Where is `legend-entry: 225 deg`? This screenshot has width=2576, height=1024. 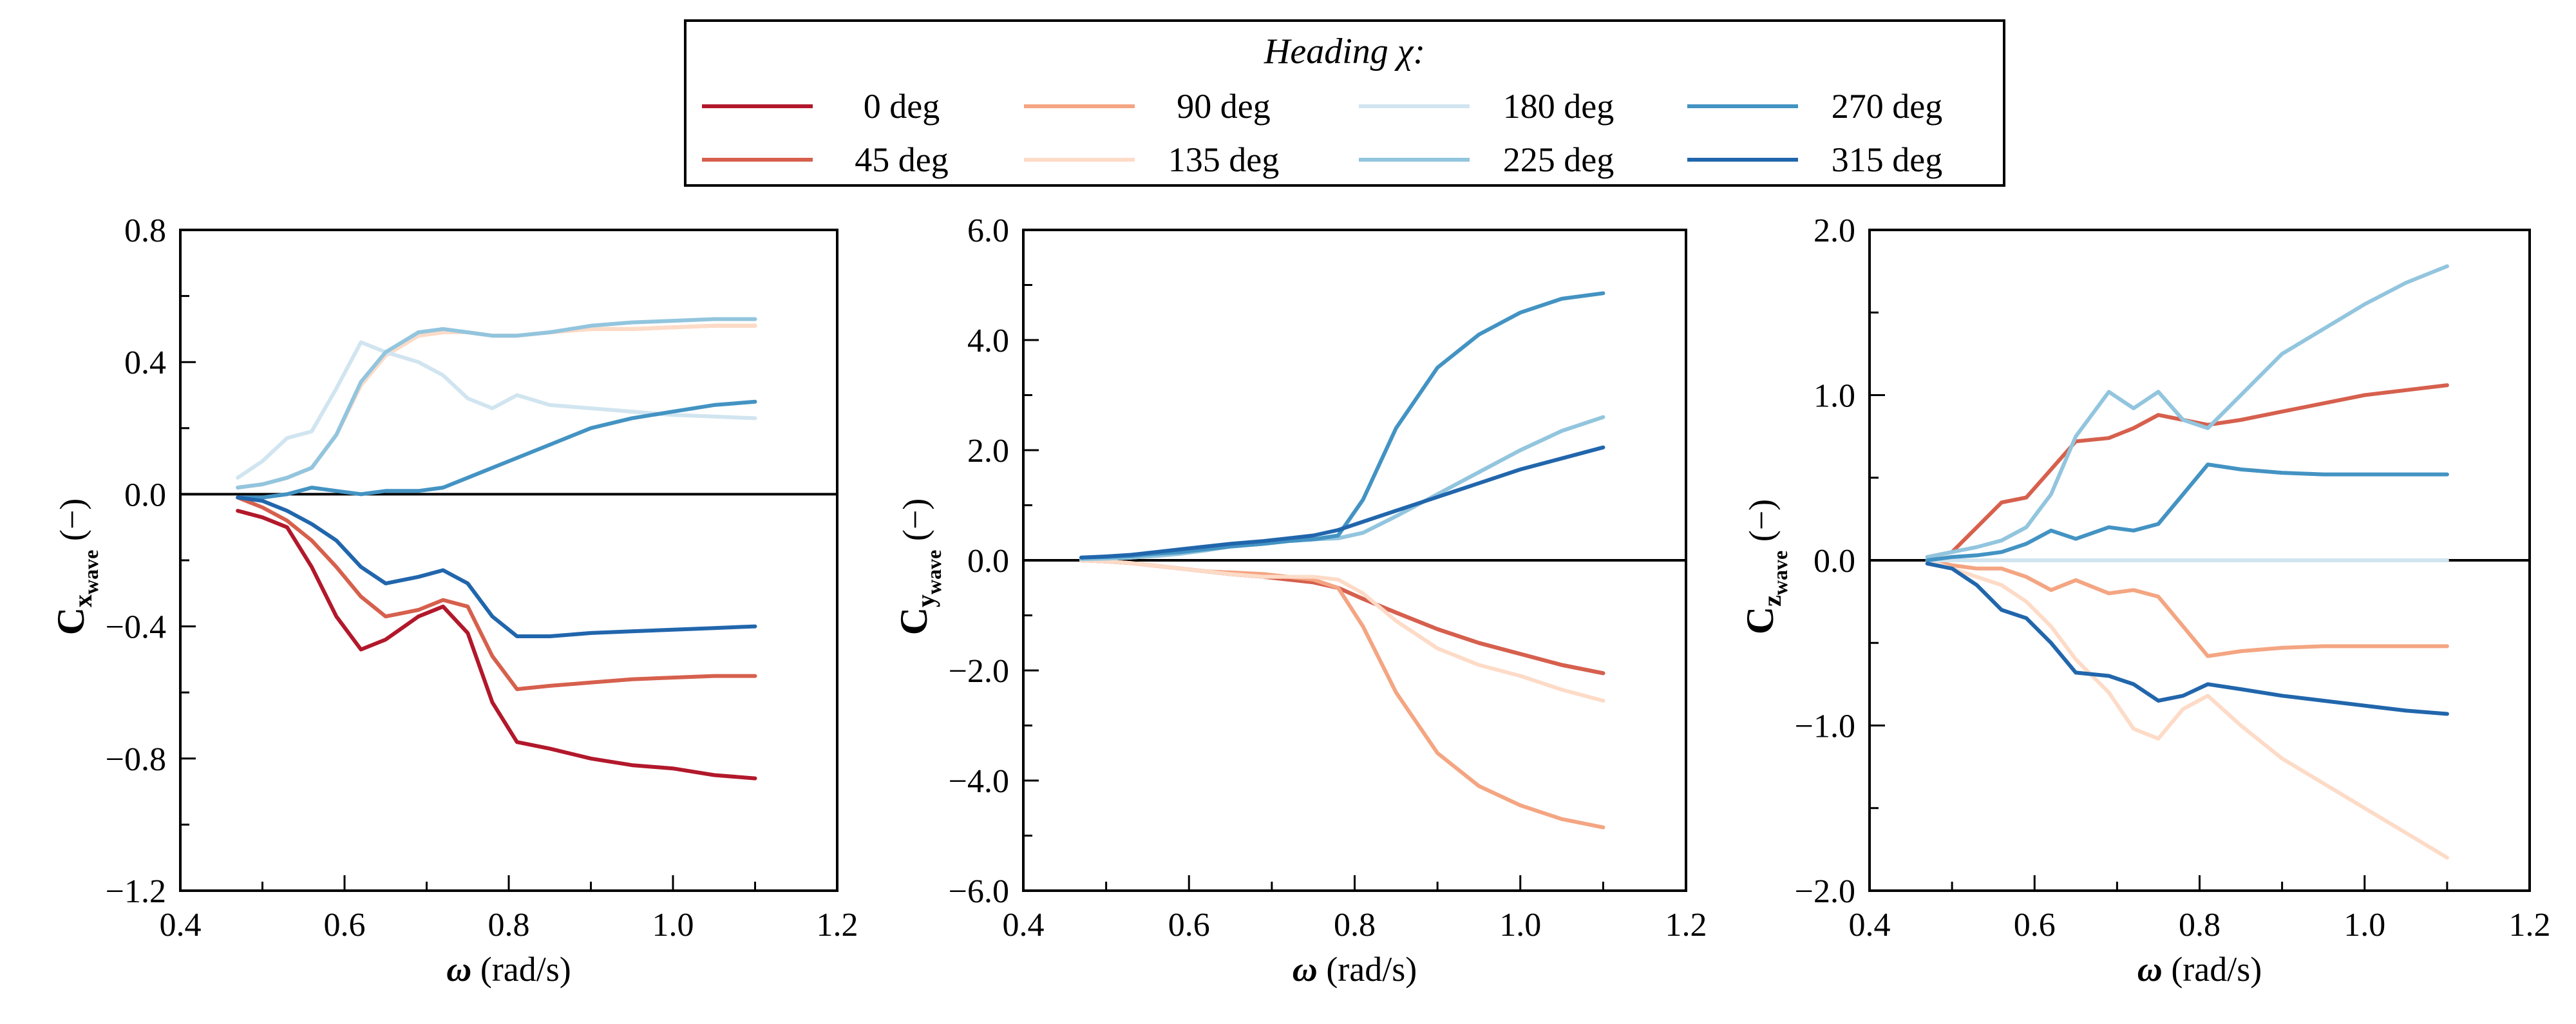 legend-entry: 225 deg is located at coordinates (1486, 159).